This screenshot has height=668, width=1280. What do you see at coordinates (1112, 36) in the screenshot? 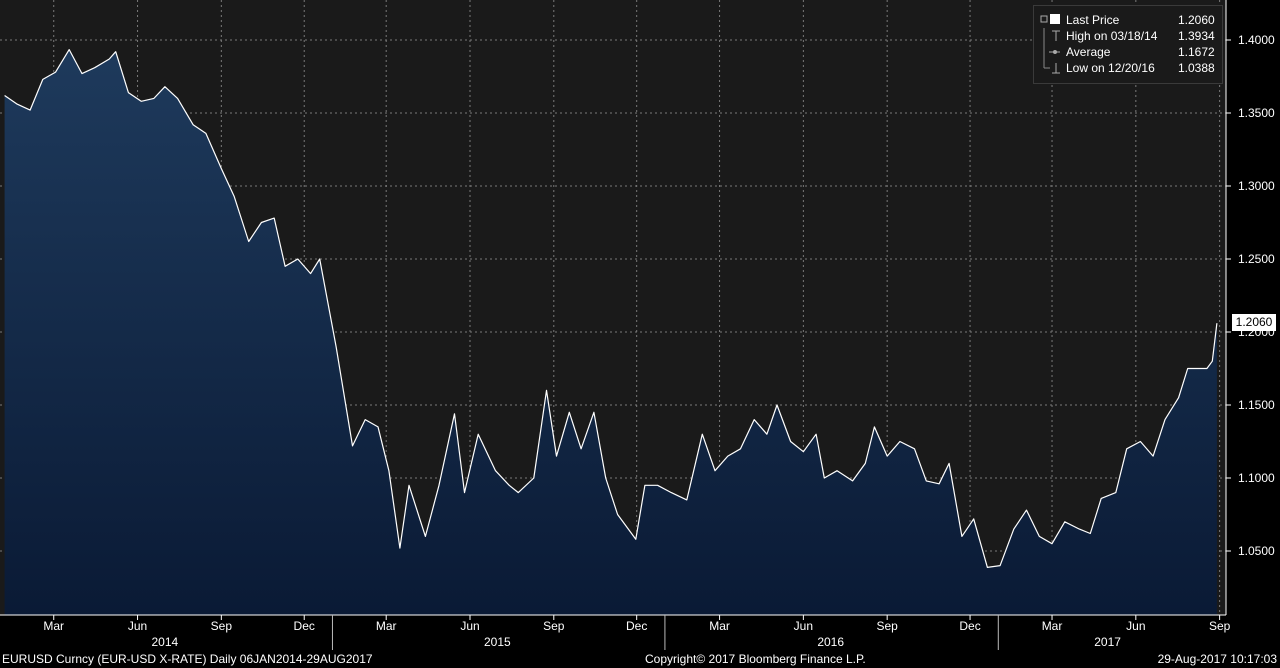
I see `legend-label: High on 03/18/14` at bounding box center [1112, 36].